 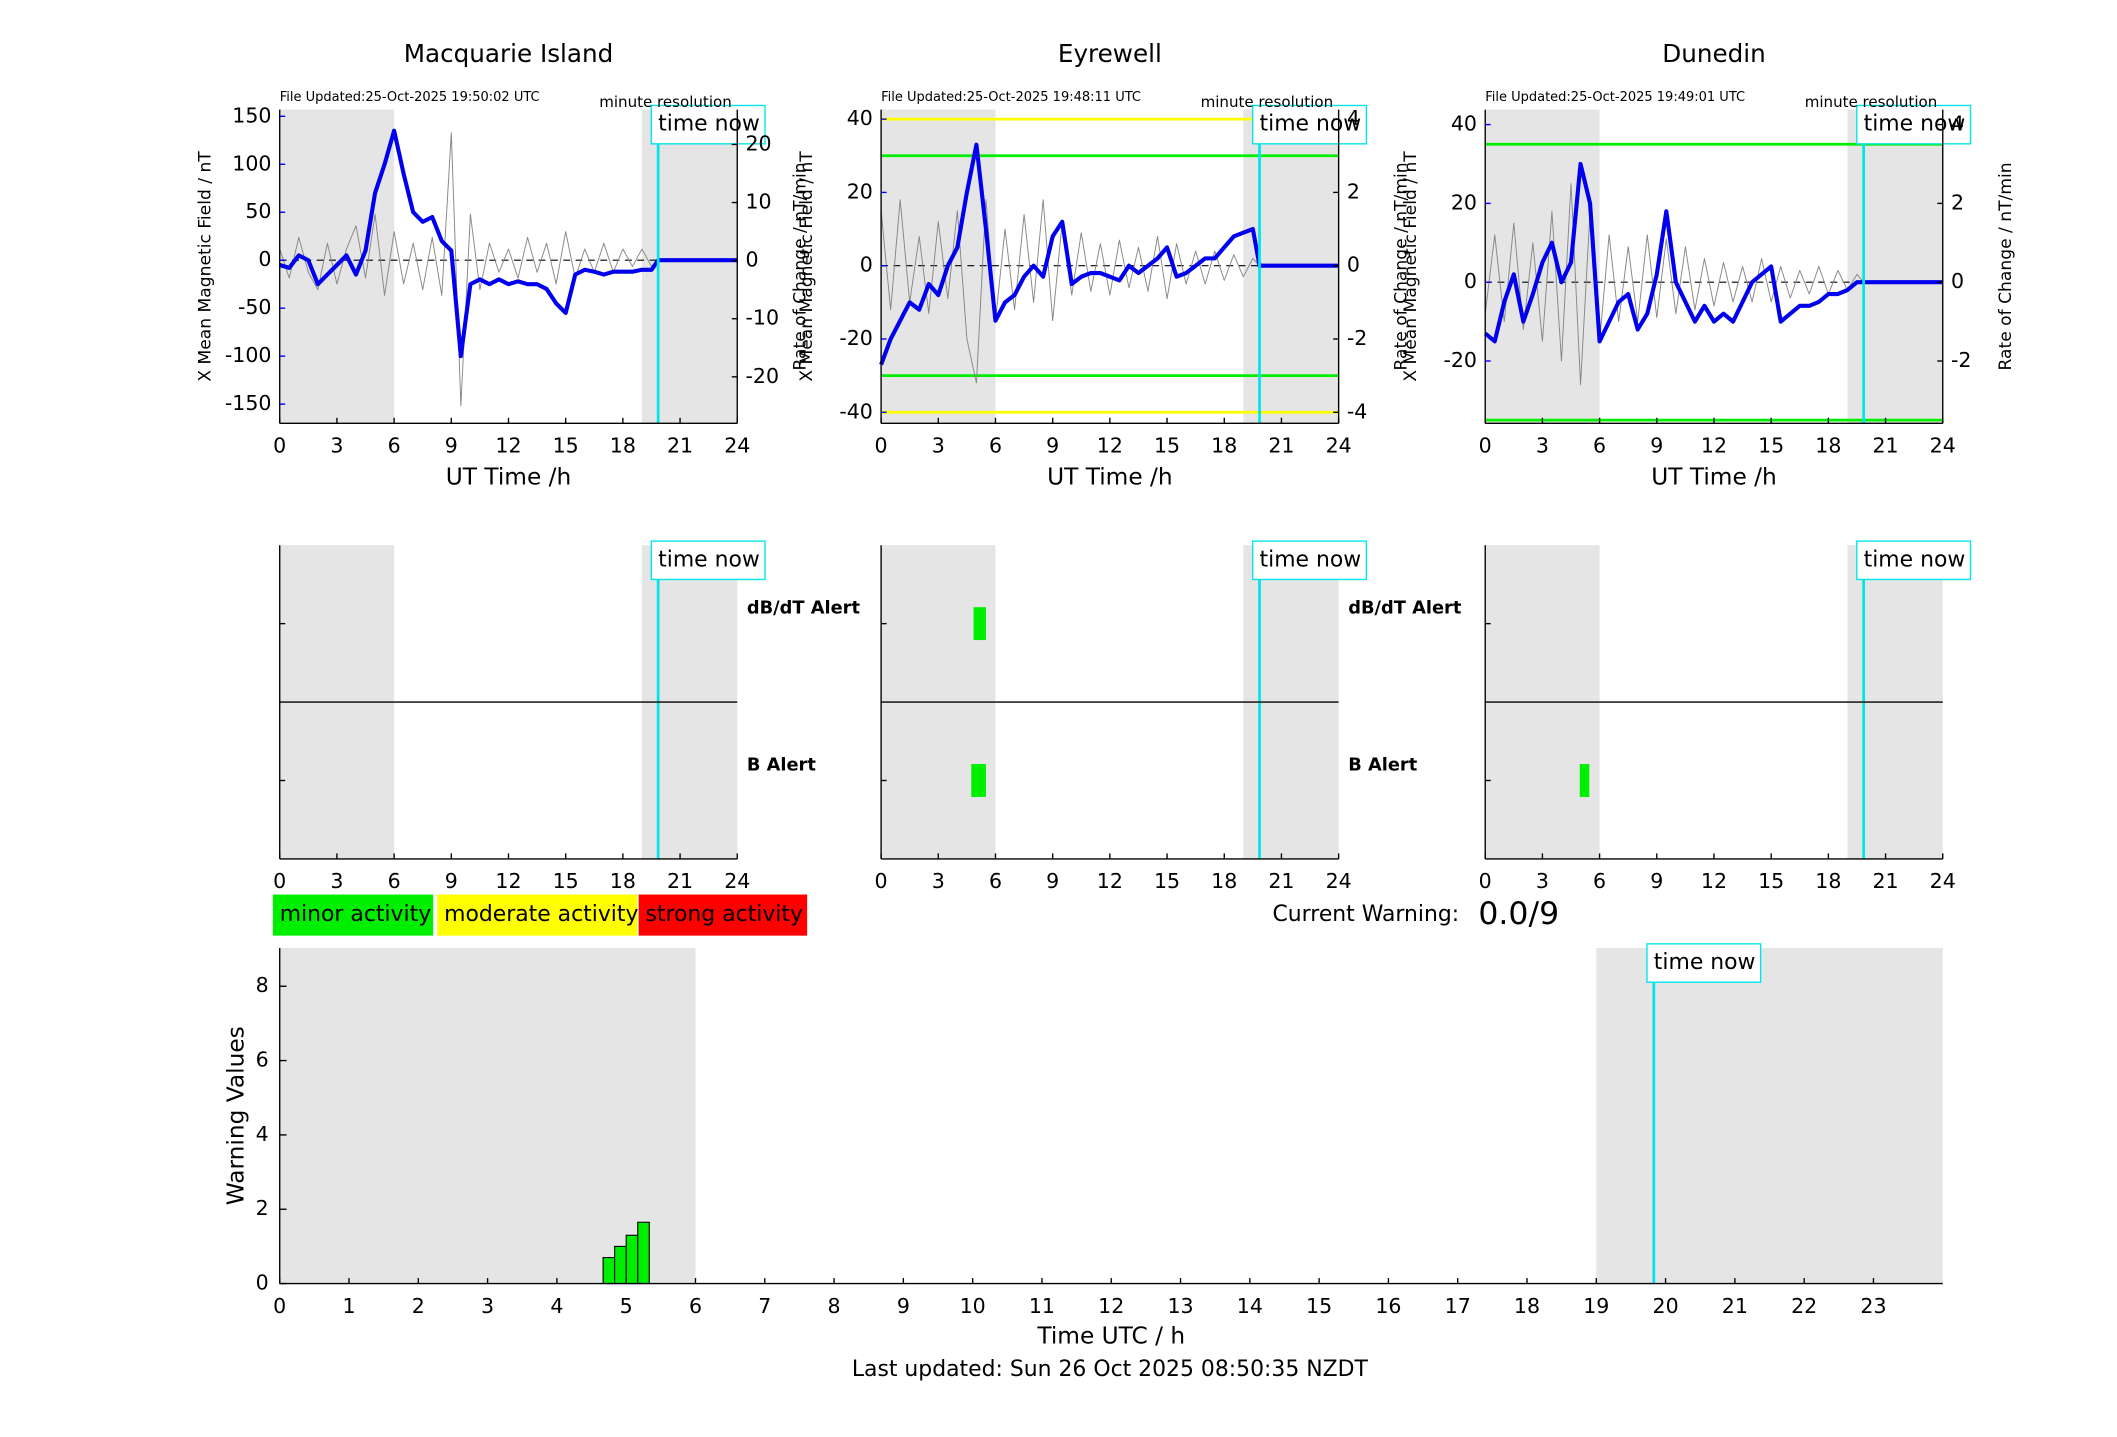 What do you see at coordinates (834, 1306) in the screenshot?
I see `x-tick-label: 8` at bounding box center [834, 1306].